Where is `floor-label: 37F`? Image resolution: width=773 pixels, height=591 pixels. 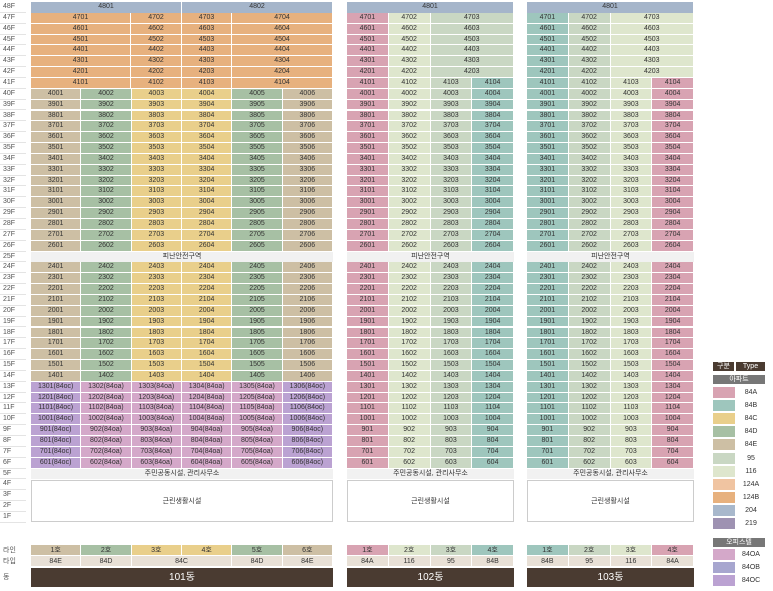 floor-label: 37F is located at coordinates (13, 127).